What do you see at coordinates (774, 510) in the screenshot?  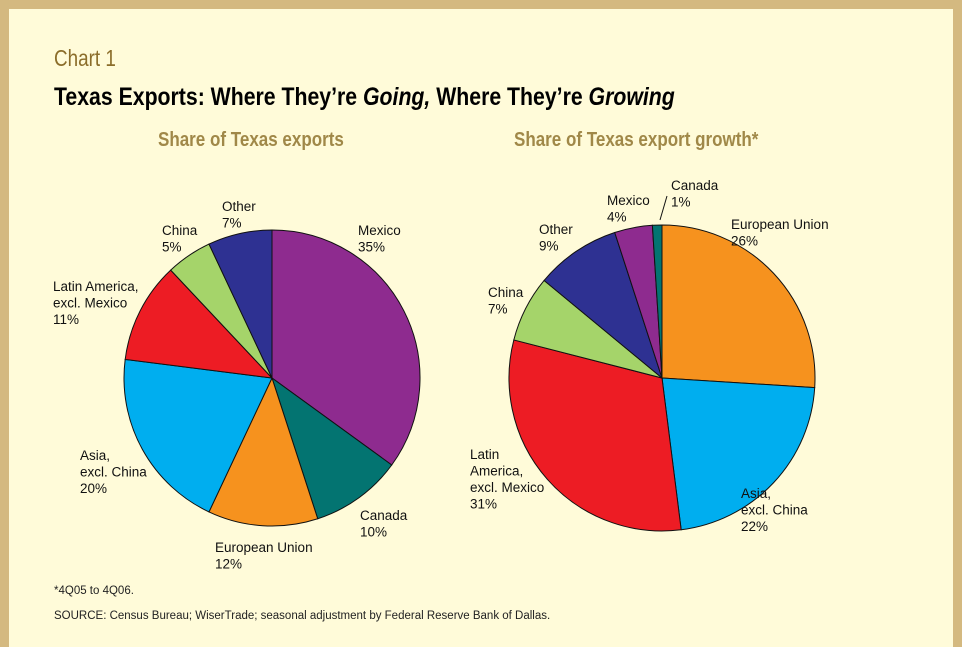 I see `pie-2-label-asia-excl-china: Asia, excl. China 22%` at bounding box center [774, 510].